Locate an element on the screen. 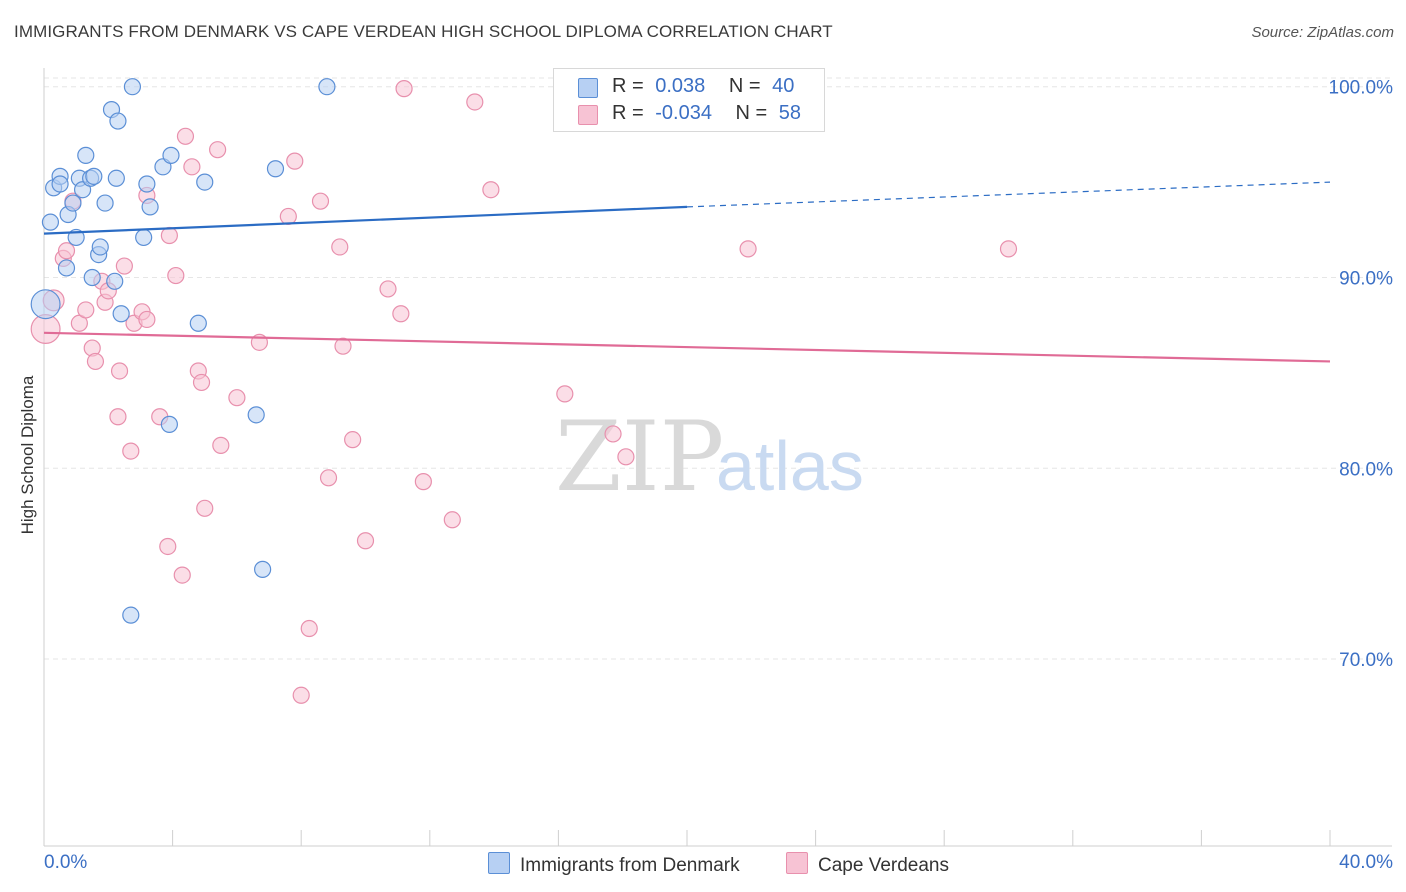  y-tick-label: 70.0% is located at coordinates (1366, 660).